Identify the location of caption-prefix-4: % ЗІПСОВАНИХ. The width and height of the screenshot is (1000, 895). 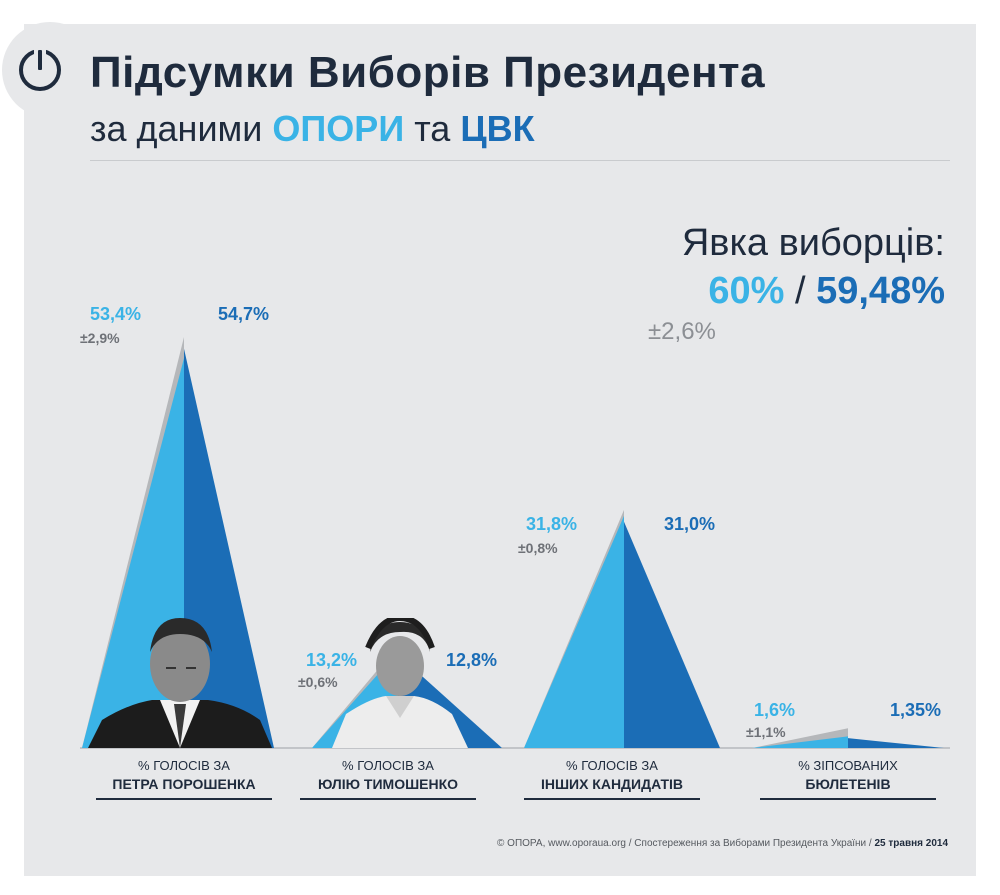
(848, 765).